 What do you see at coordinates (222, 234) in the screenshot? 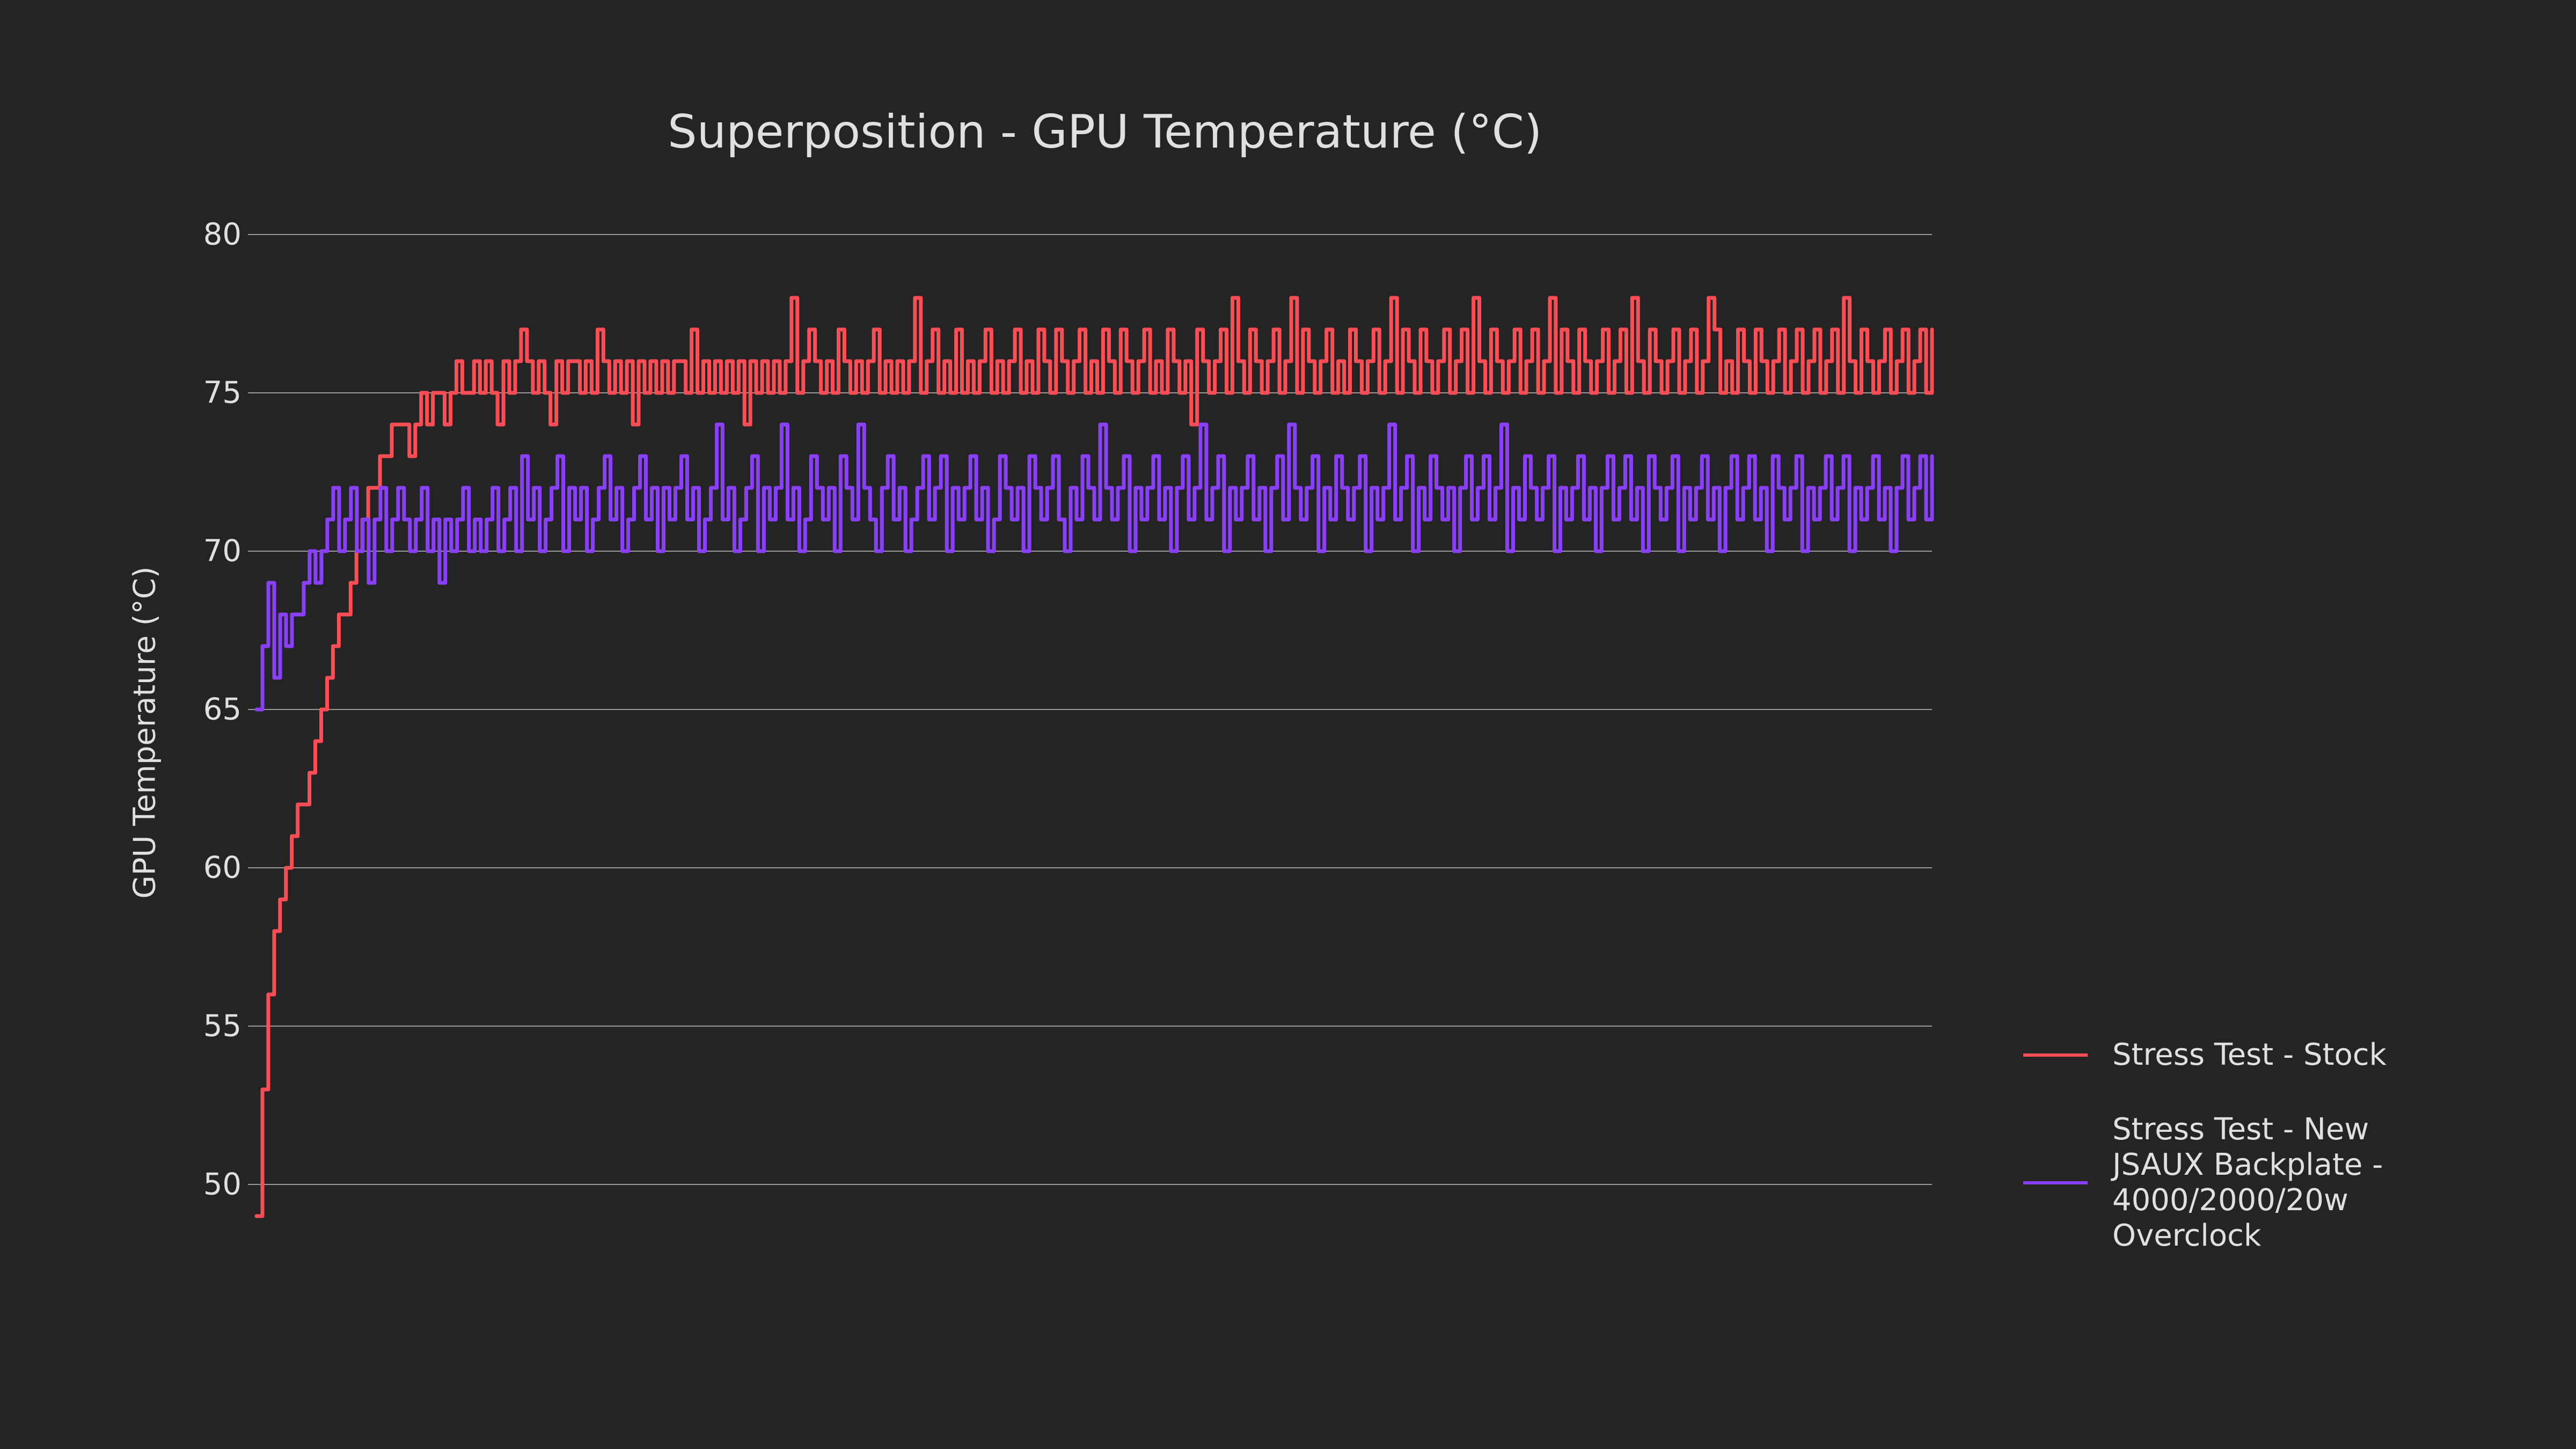
I see `y-tick-80: 80` at bounding box center [222, 234].